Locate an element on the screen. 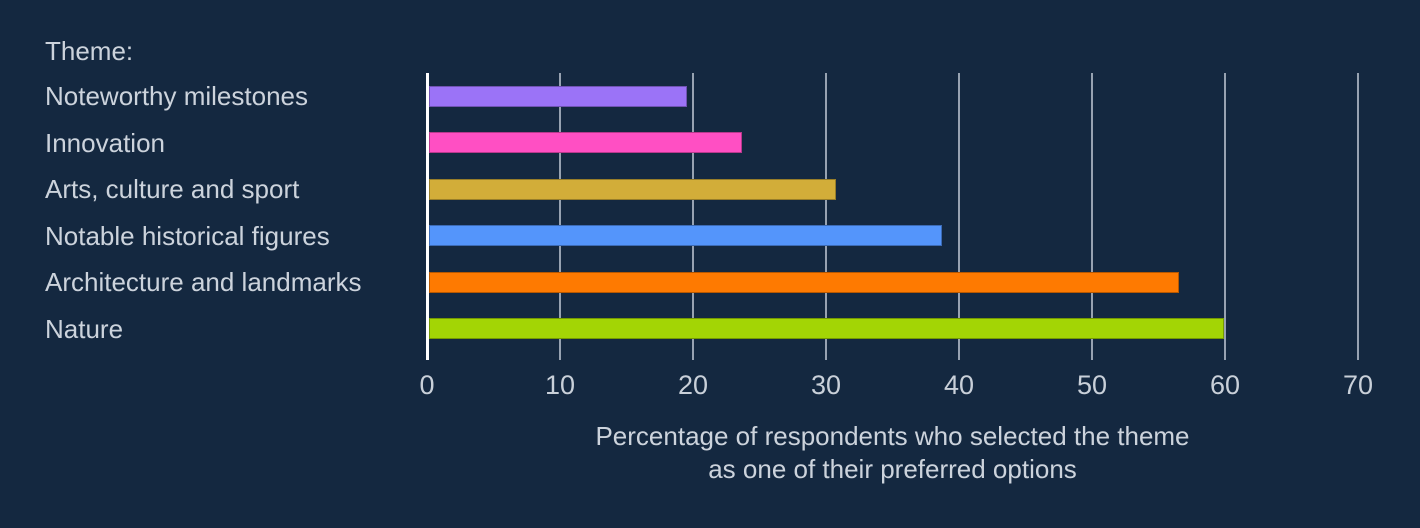  bar-innovation is located at coordinates (585, 143).